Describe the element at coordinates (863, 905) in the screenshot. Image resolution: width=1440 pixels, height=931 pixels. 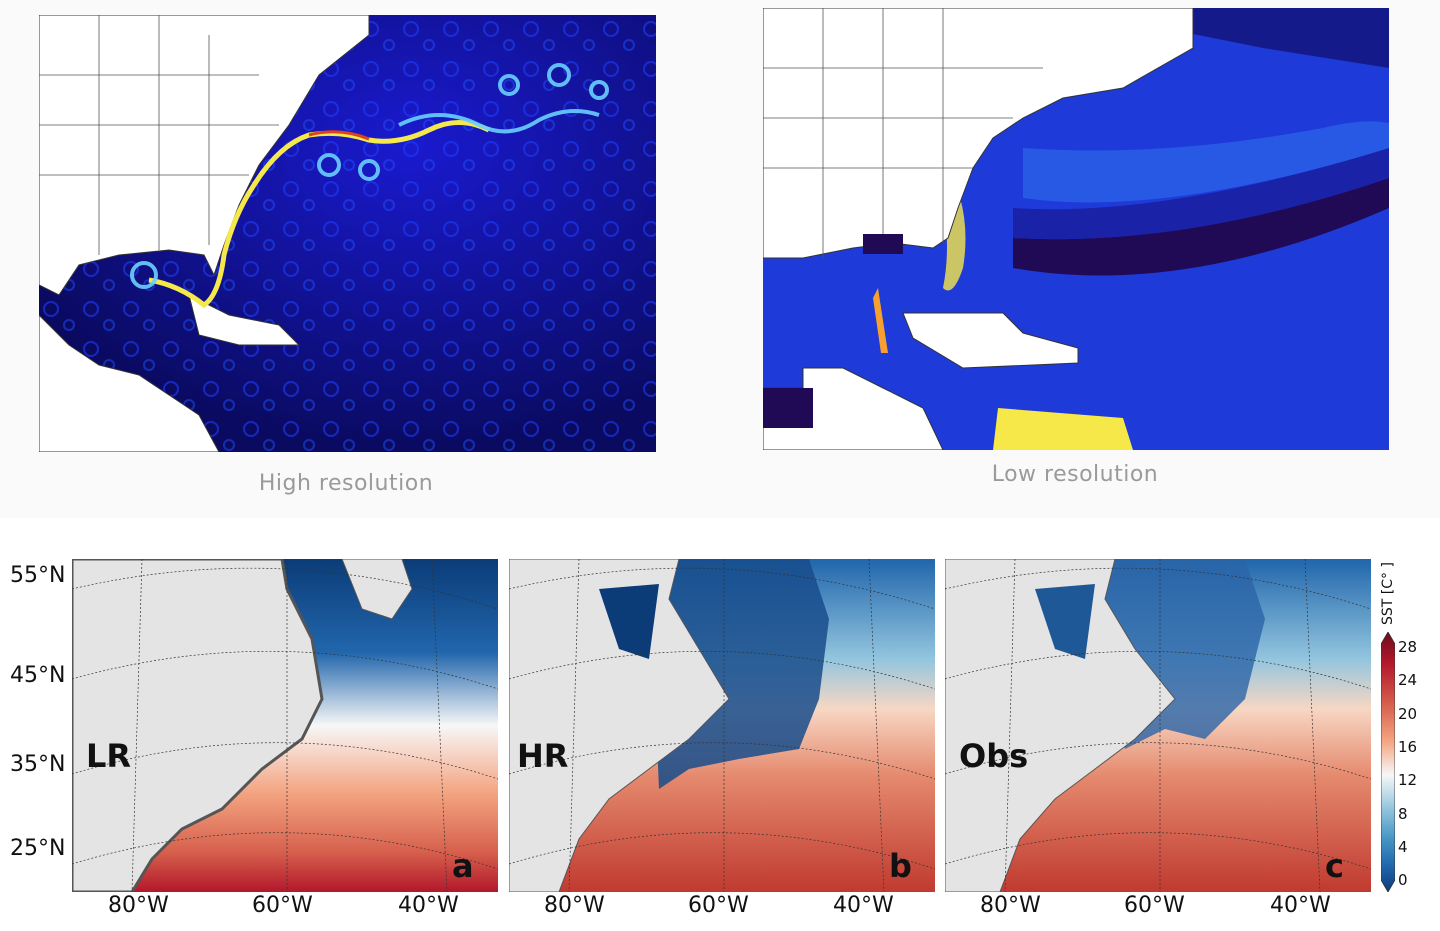
I see `lon-label-b-40w: 40°W` at that location.